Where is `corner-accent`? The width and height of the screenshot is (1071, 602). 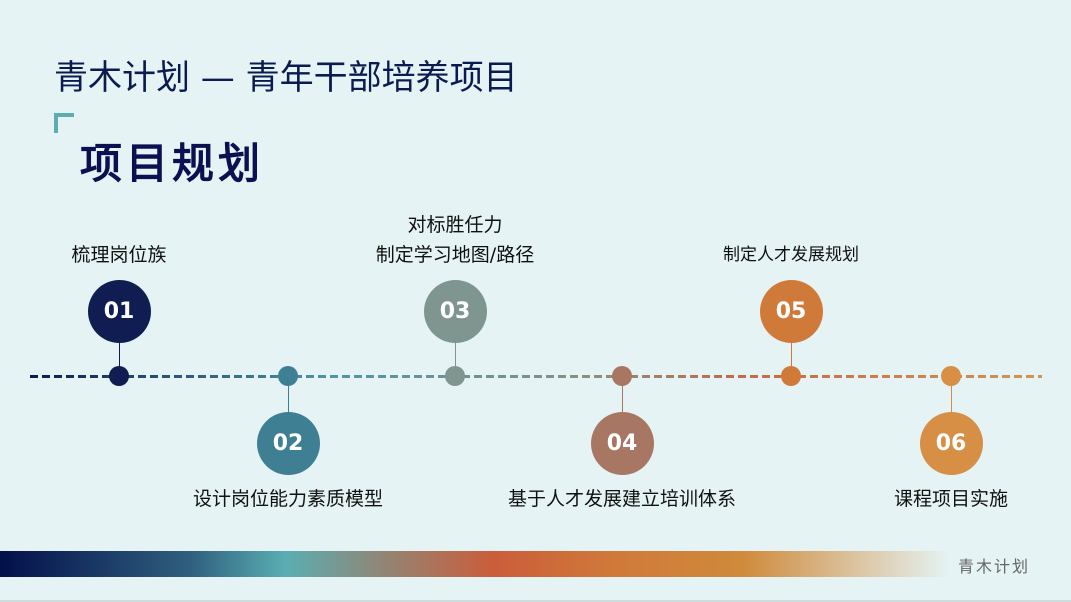 corner-accent is located at coordinates (64, 123).